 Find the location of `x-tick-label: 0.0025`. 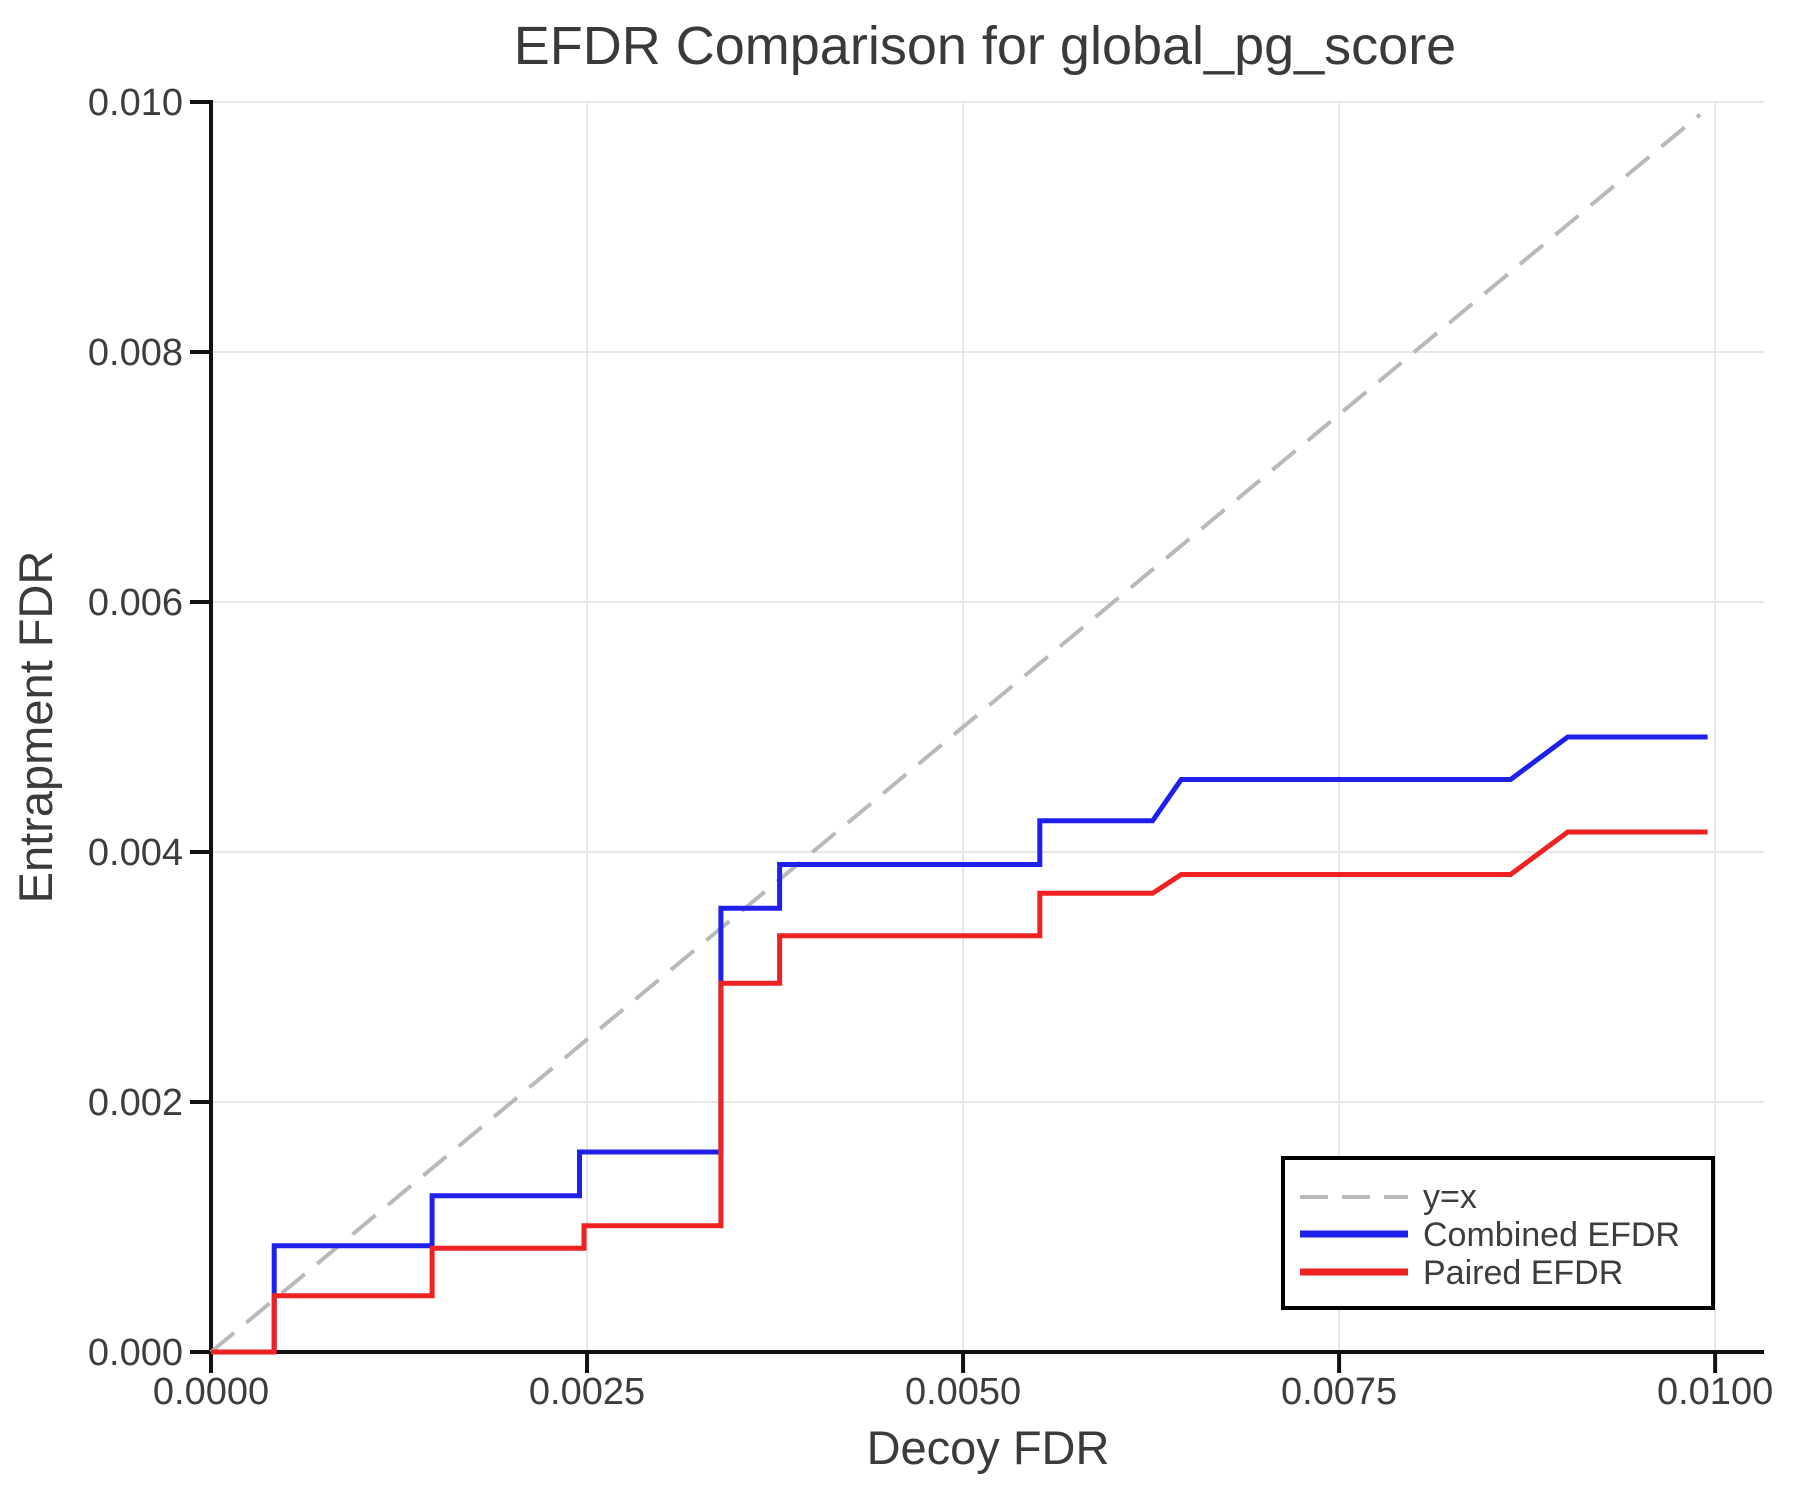

x-tick-label: 0.0025 is located at coordinates (587, 1392).